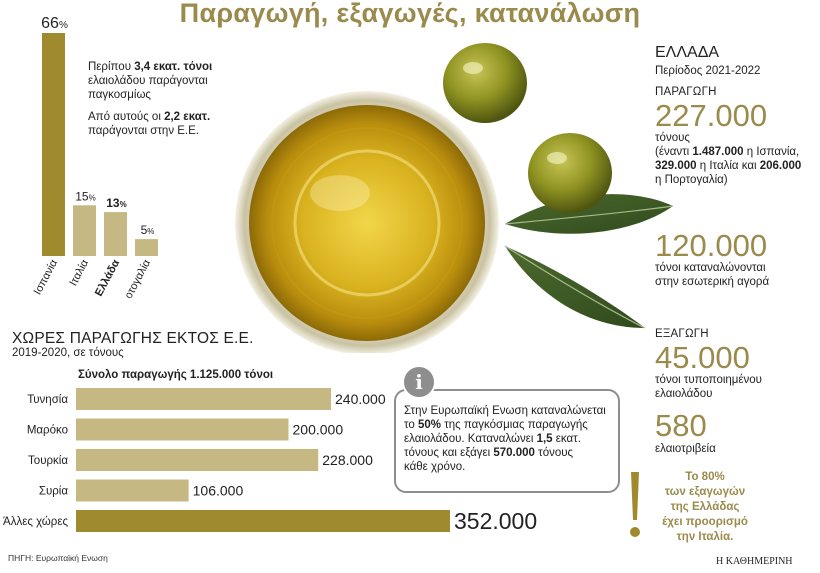 The width and height of the screenshot is (820, 573). What do you see at coordinates (79, 272) in the screenshot?
I see `category-label: Ιταλία` at bounding box center [79, 272].